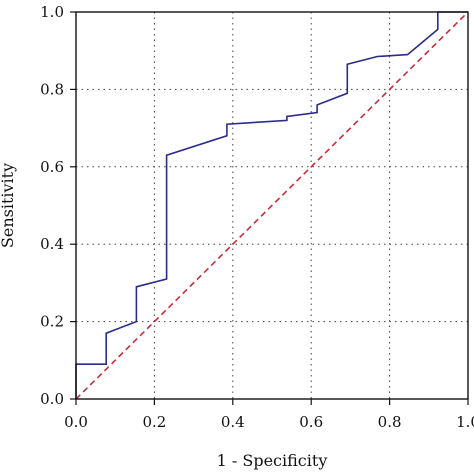  Describe the element at coordinates (154, 422) in the screenshot. I see `x-tick-label: 0.2` at that location.